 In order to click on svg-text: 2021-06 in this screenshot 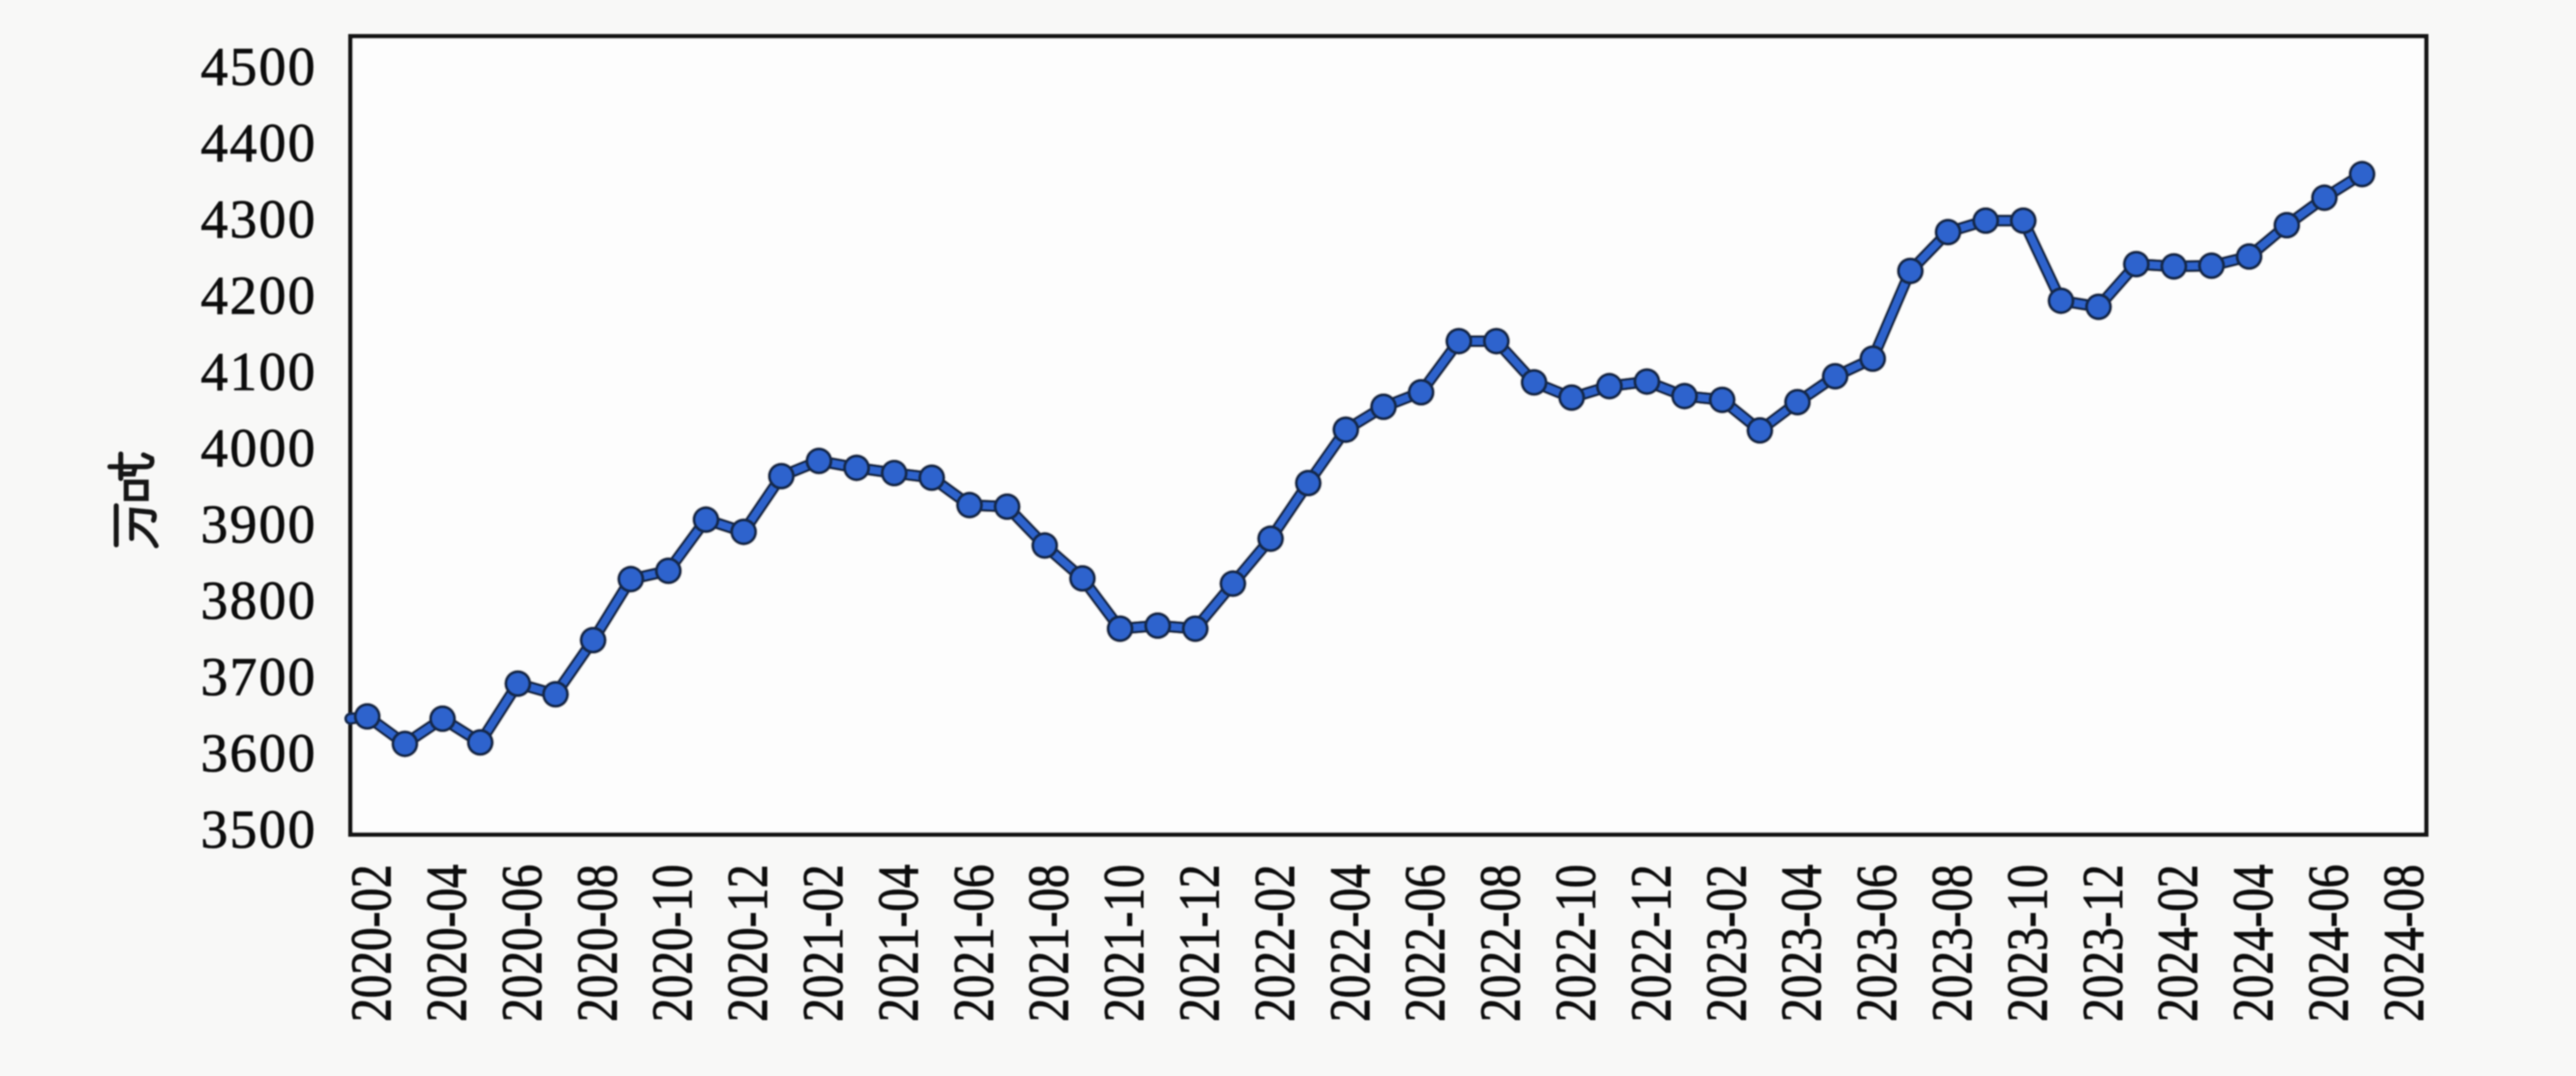, I will do `click(973, 943)`.